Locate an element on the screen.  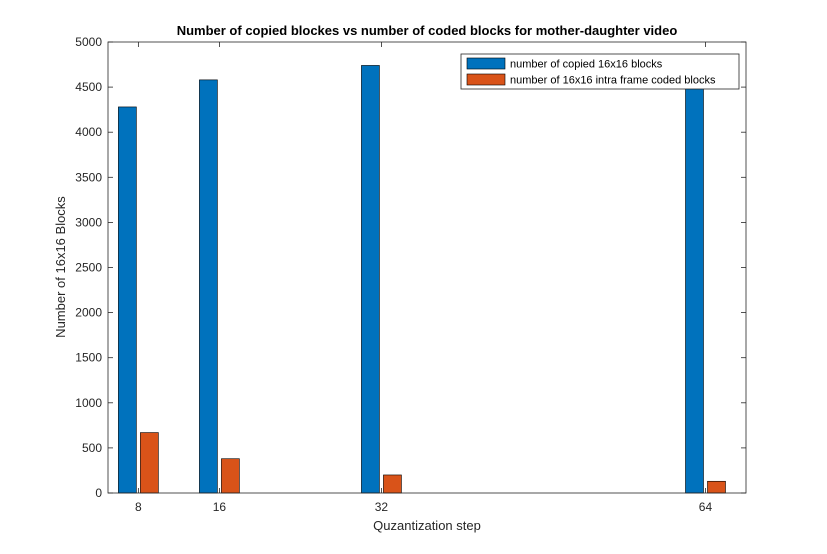
y-tick-label: 3500 is located at coordinates (88, 177).